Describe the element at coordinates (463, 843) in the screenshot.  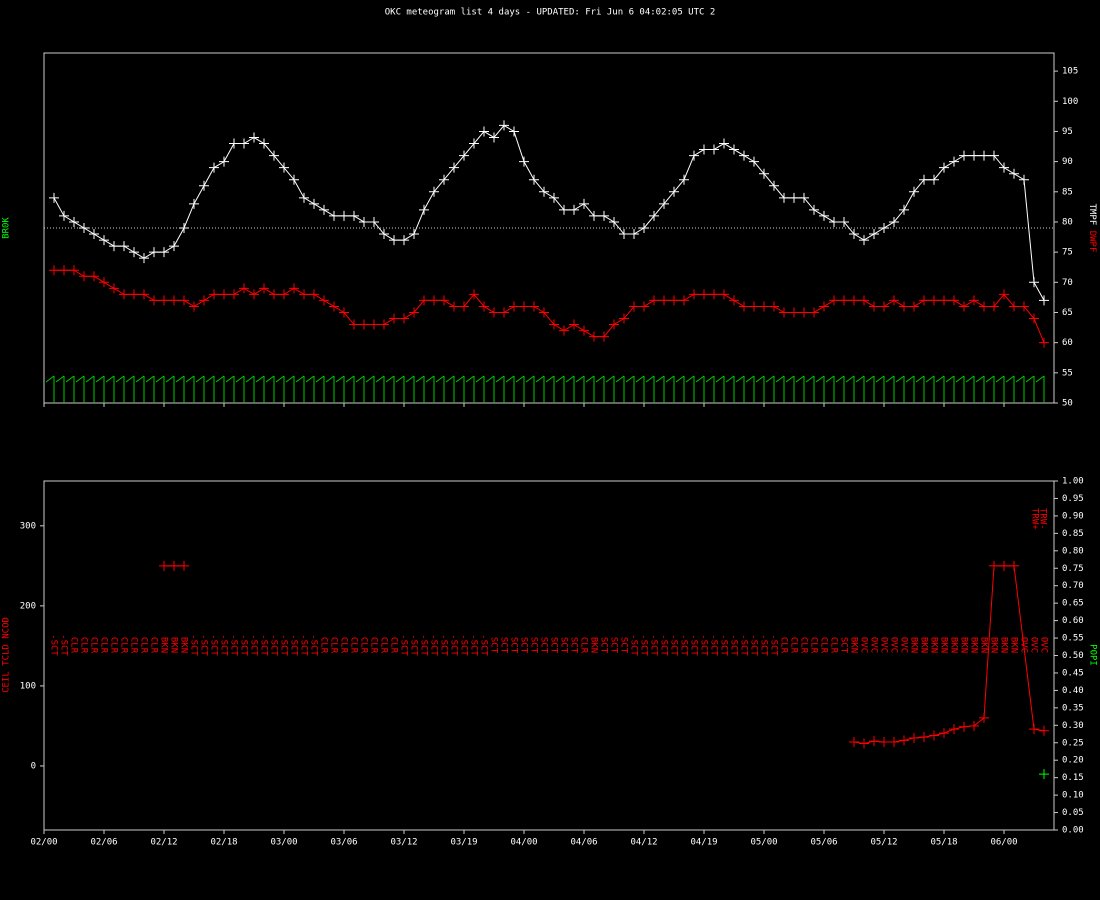
I see `x-tick-label: 03/19` at that location.